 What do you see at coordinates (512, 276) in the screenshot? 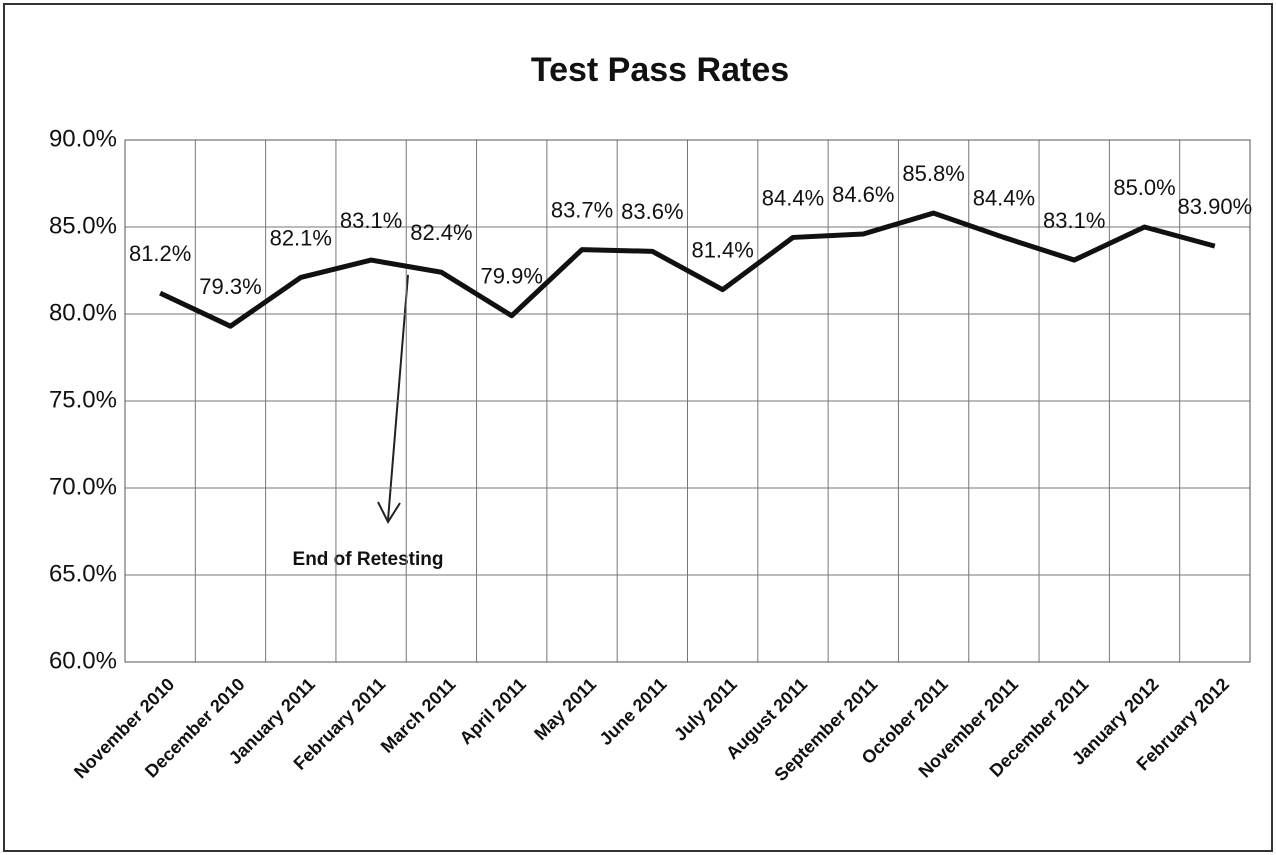
I see `data-label: 79.9%` at bounding box center [512, 276].